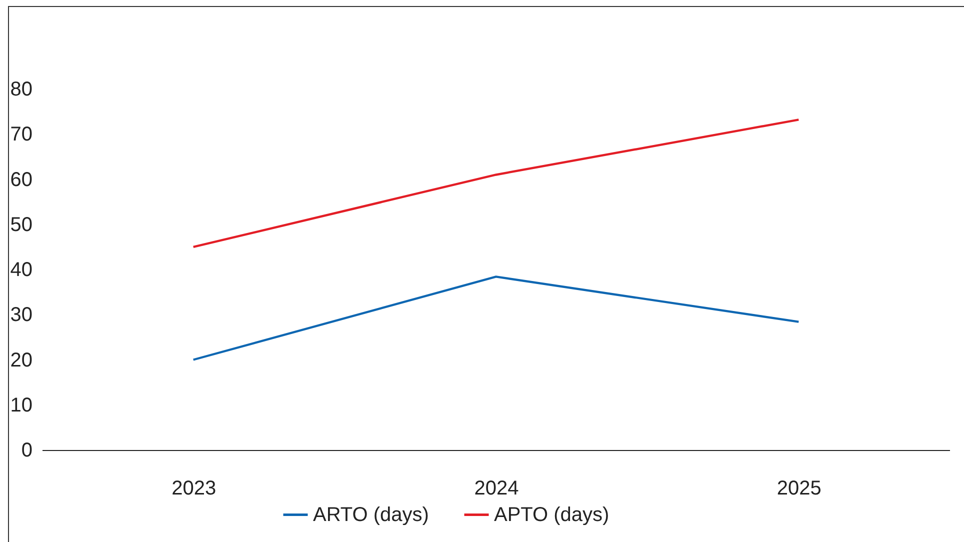 The height and width of the screenshot is (542, 964). Describe the element at coordinates (21, 405) in the screenshot. I see `y-tick-label: 10` at that location.